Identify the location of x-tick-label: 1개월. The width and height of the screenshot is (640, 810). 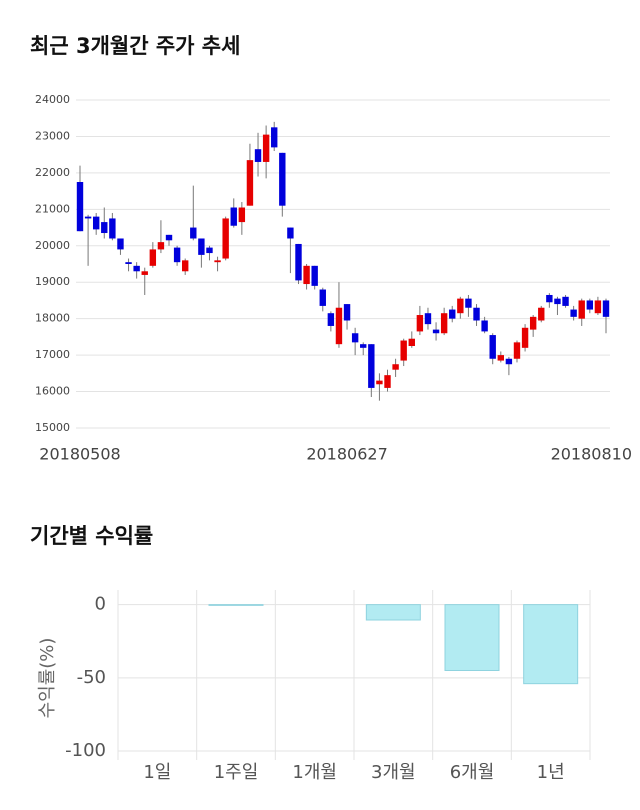
(314, 772).